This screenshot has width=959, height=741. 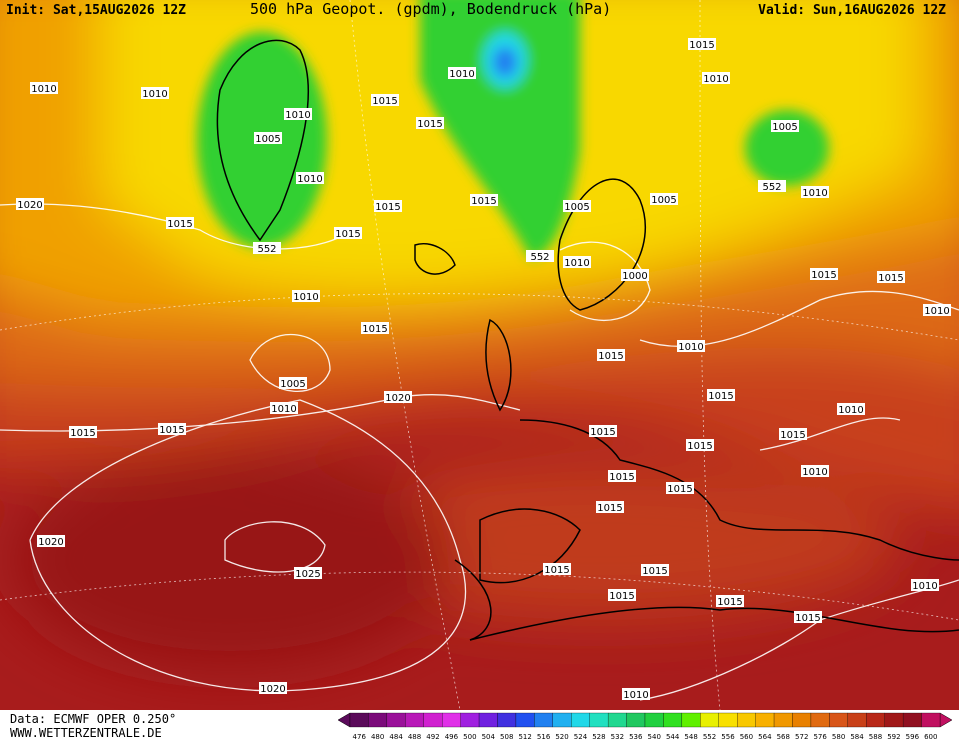 What do you see at coordinates (636, 737) in the screenshot?
I see `colorbar-label: 536` at bounding box center [636, 737].